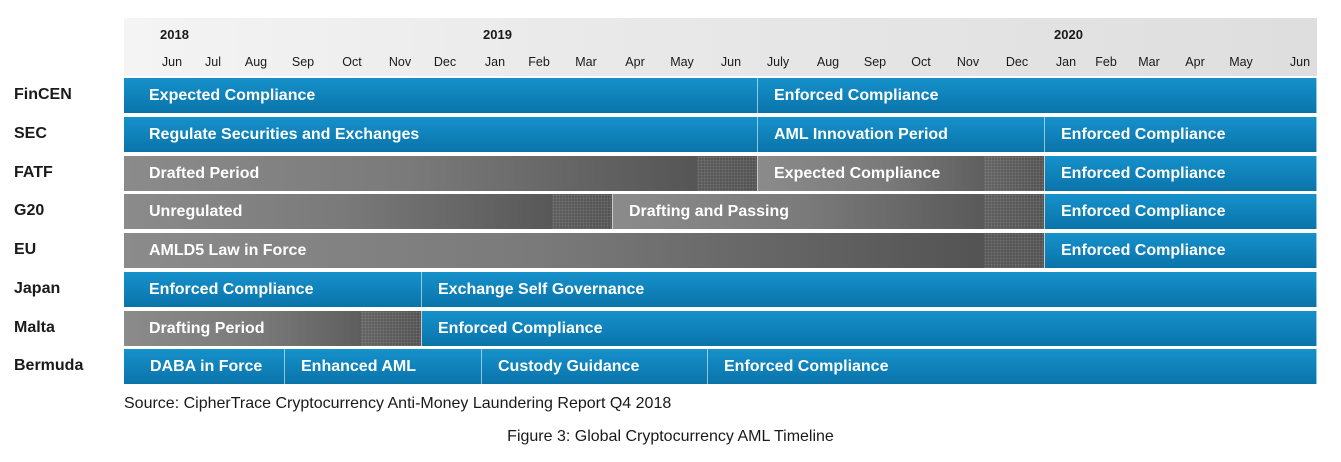 The height and width of the screenshot is (462, 1341). Describe the element at coordinates (497, 34) in the screenshot. I see `year-label-2019: 2019` at that location.